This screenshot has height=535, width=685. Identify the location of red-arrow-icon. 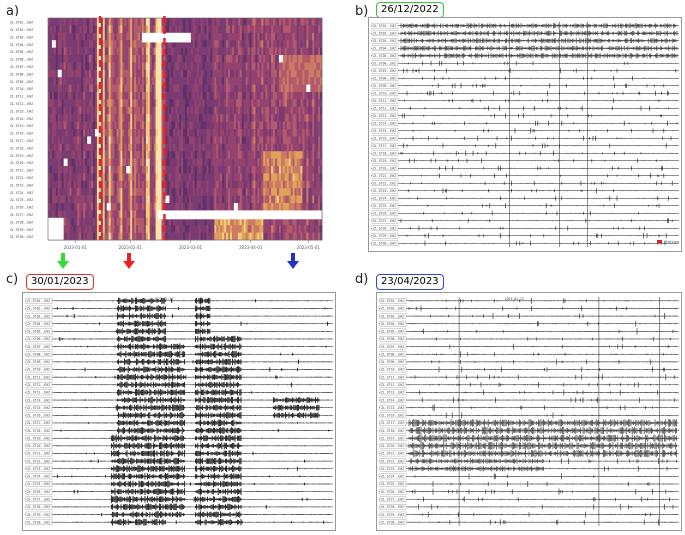
(129, 261).